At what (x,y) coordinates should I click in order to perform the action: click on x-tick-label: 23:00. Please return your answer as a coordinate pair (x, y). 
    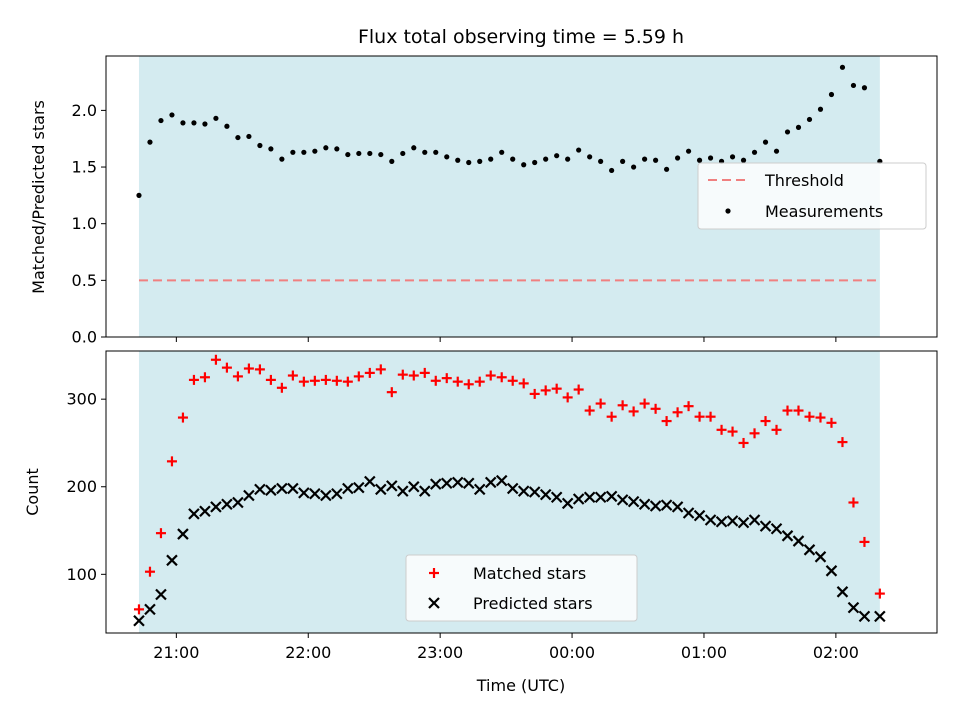
    Looking at the image, I should click on (440, 652).